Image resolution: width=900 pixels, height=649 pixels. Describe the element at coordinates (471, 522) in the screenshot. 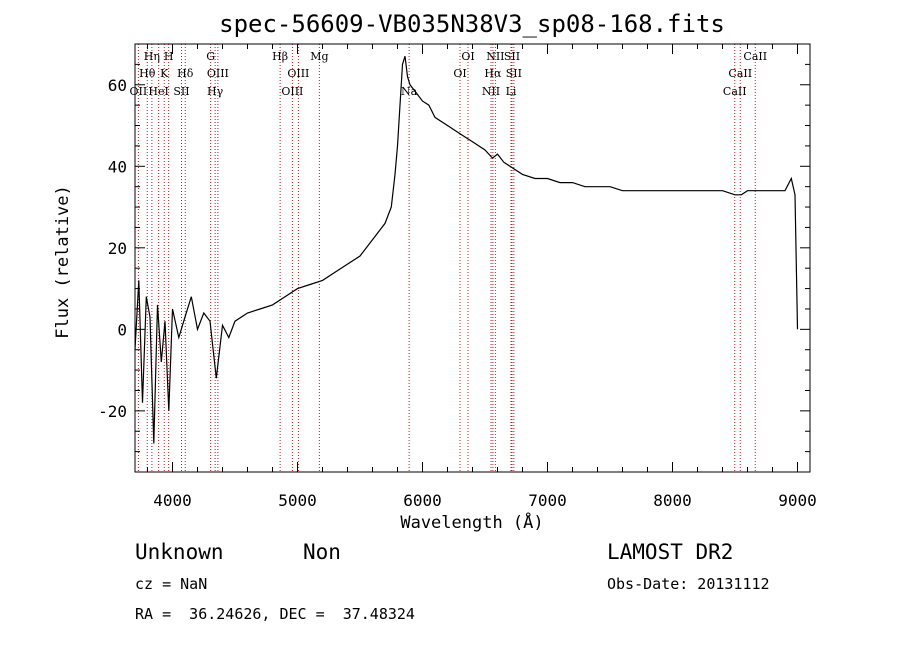

I see `x-axis-label: Wavelength (Å)` at that location.